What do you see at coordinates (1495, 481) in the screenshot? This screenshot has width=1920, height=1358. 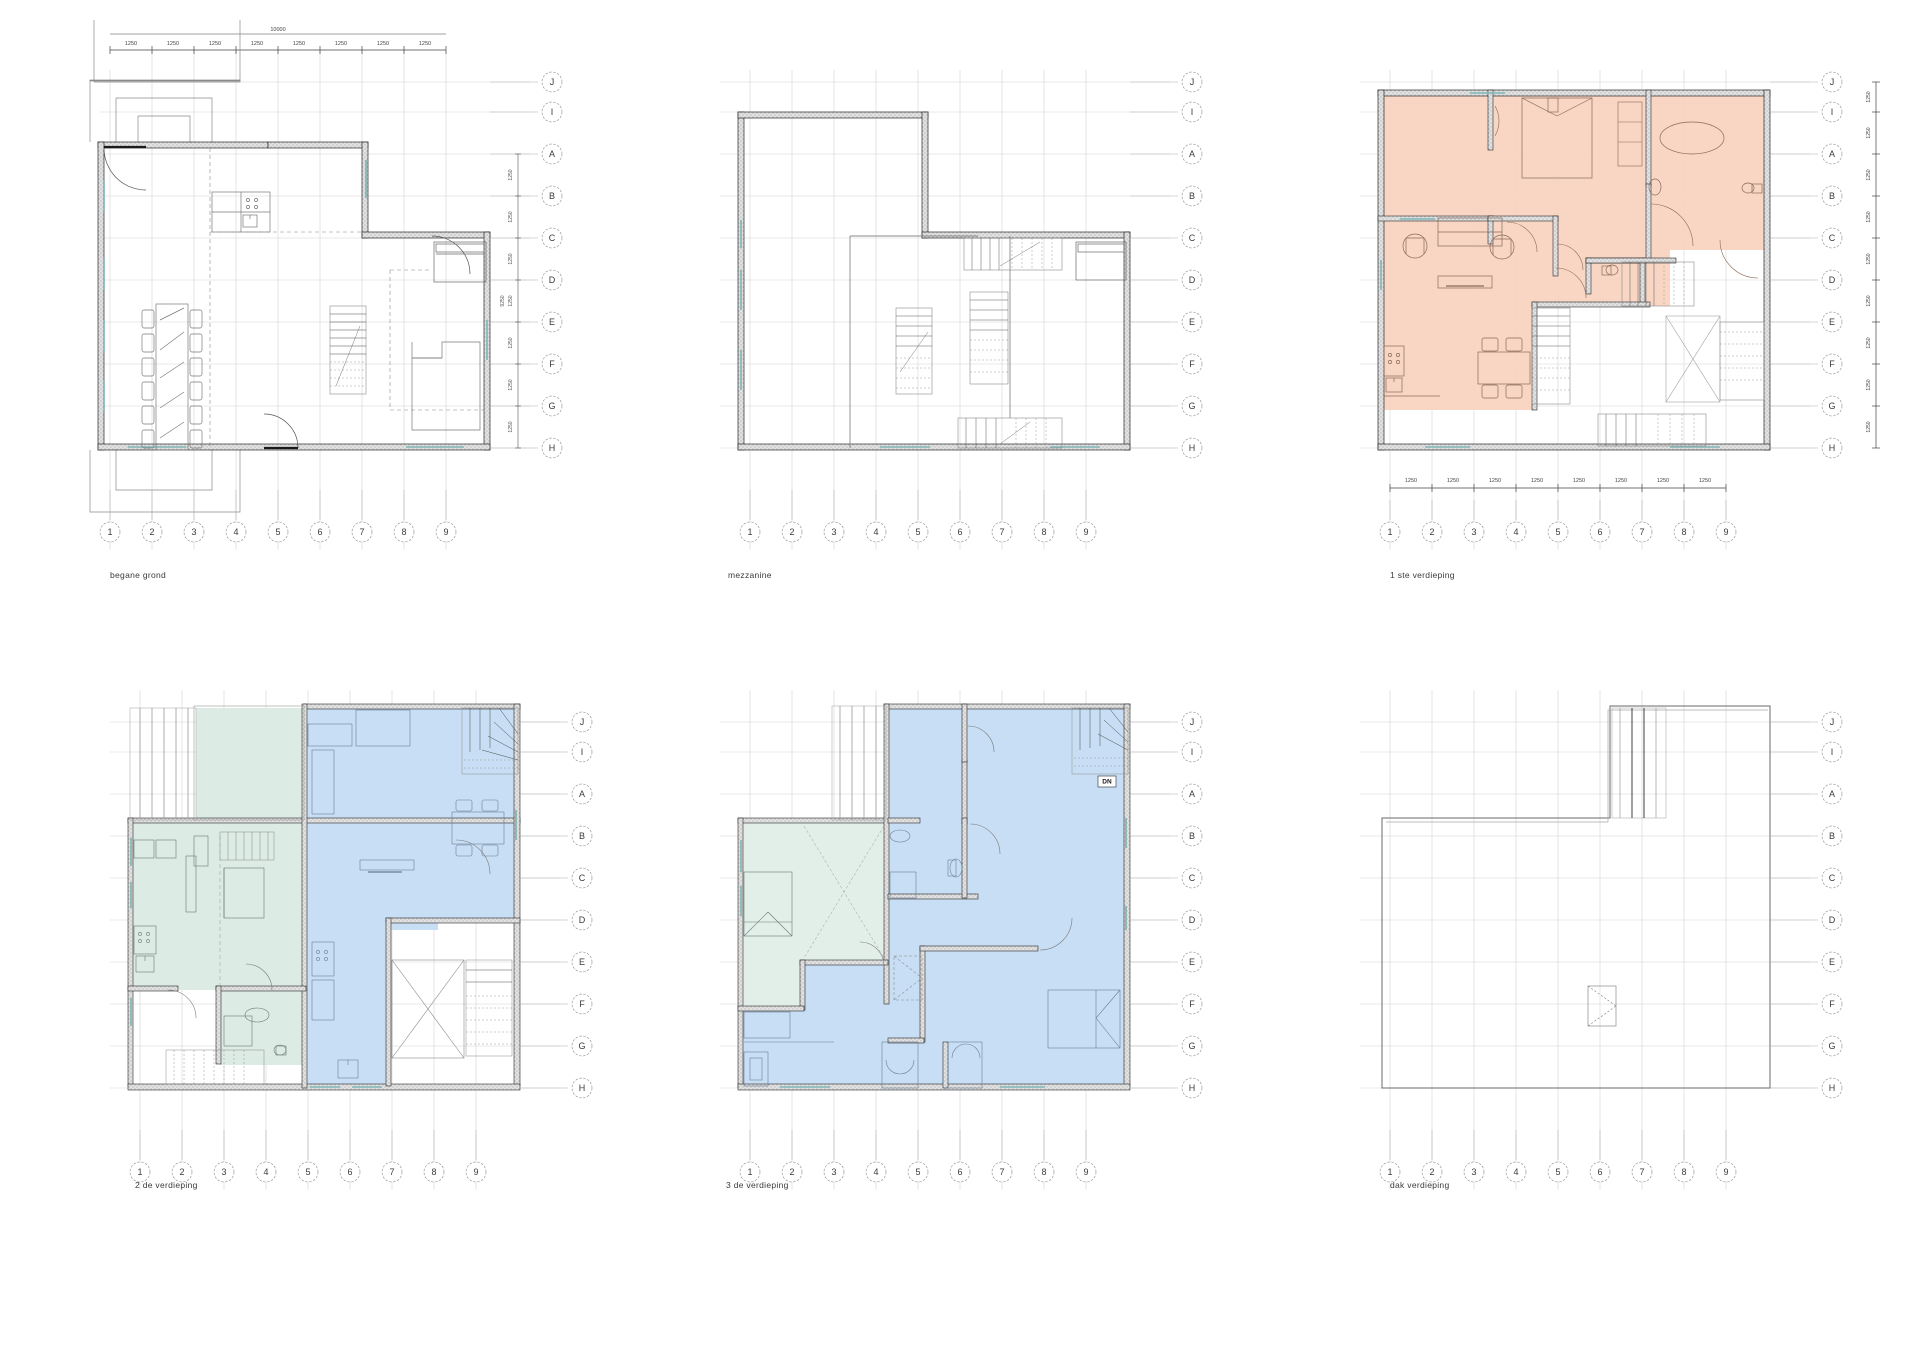 I see `dim-bay-3: 1250` at bounding box center [1495, 481].